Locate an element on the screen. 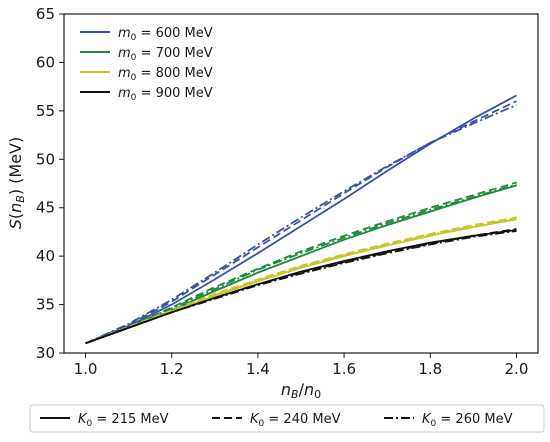 The image size is (550, 442). legend-label: m0 = 600 MeV is located at coordinates (165, 34).